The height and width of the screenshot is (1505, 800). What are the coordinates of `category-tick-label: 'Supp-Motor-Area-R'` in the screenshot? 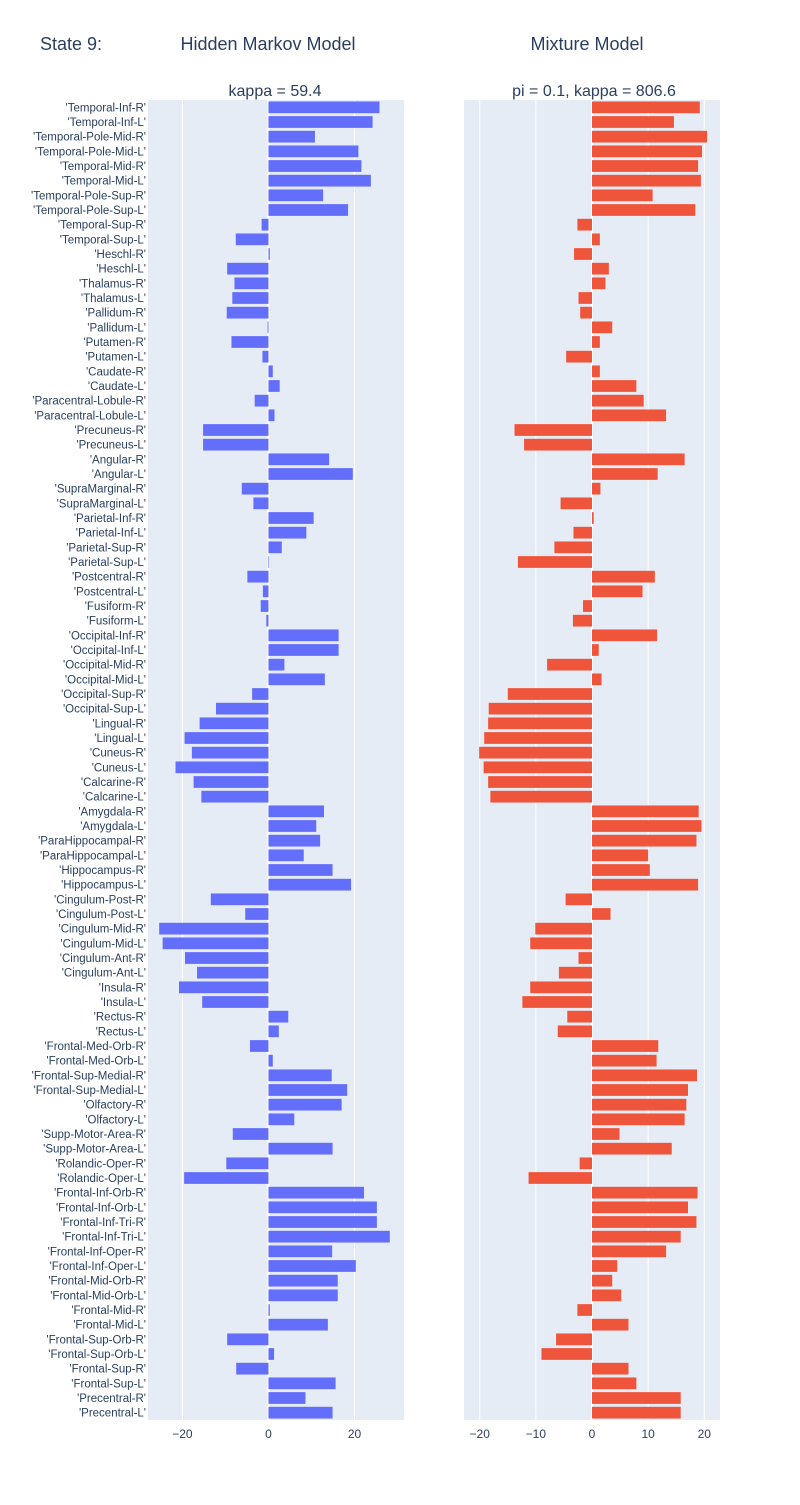 It's located at (93, 1135).